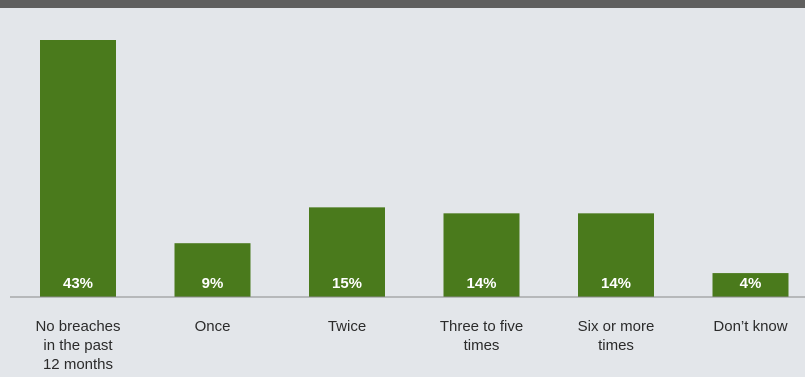 This screenshot has height=377, width=805. Describe the element at coordinates (616, 336) in the screenshot. I see `category-label-4: Six or more times` at that location.